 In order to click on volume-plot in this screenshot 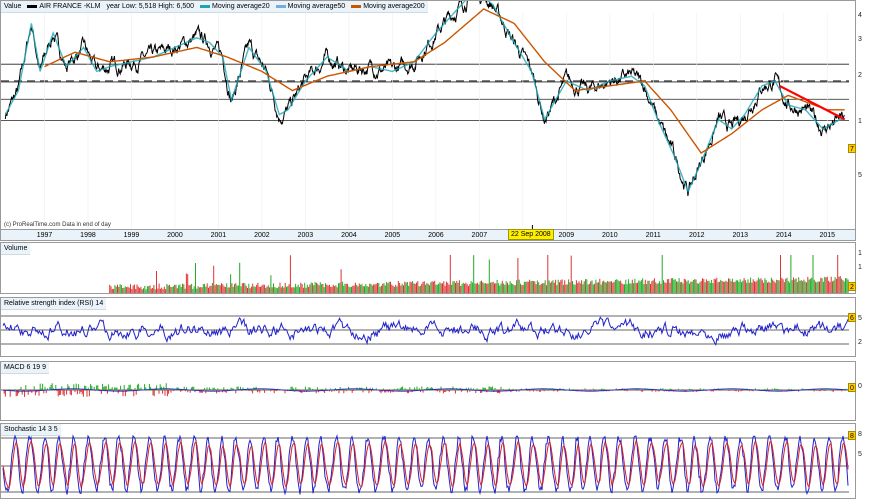, I will do `click(428, 268)`.